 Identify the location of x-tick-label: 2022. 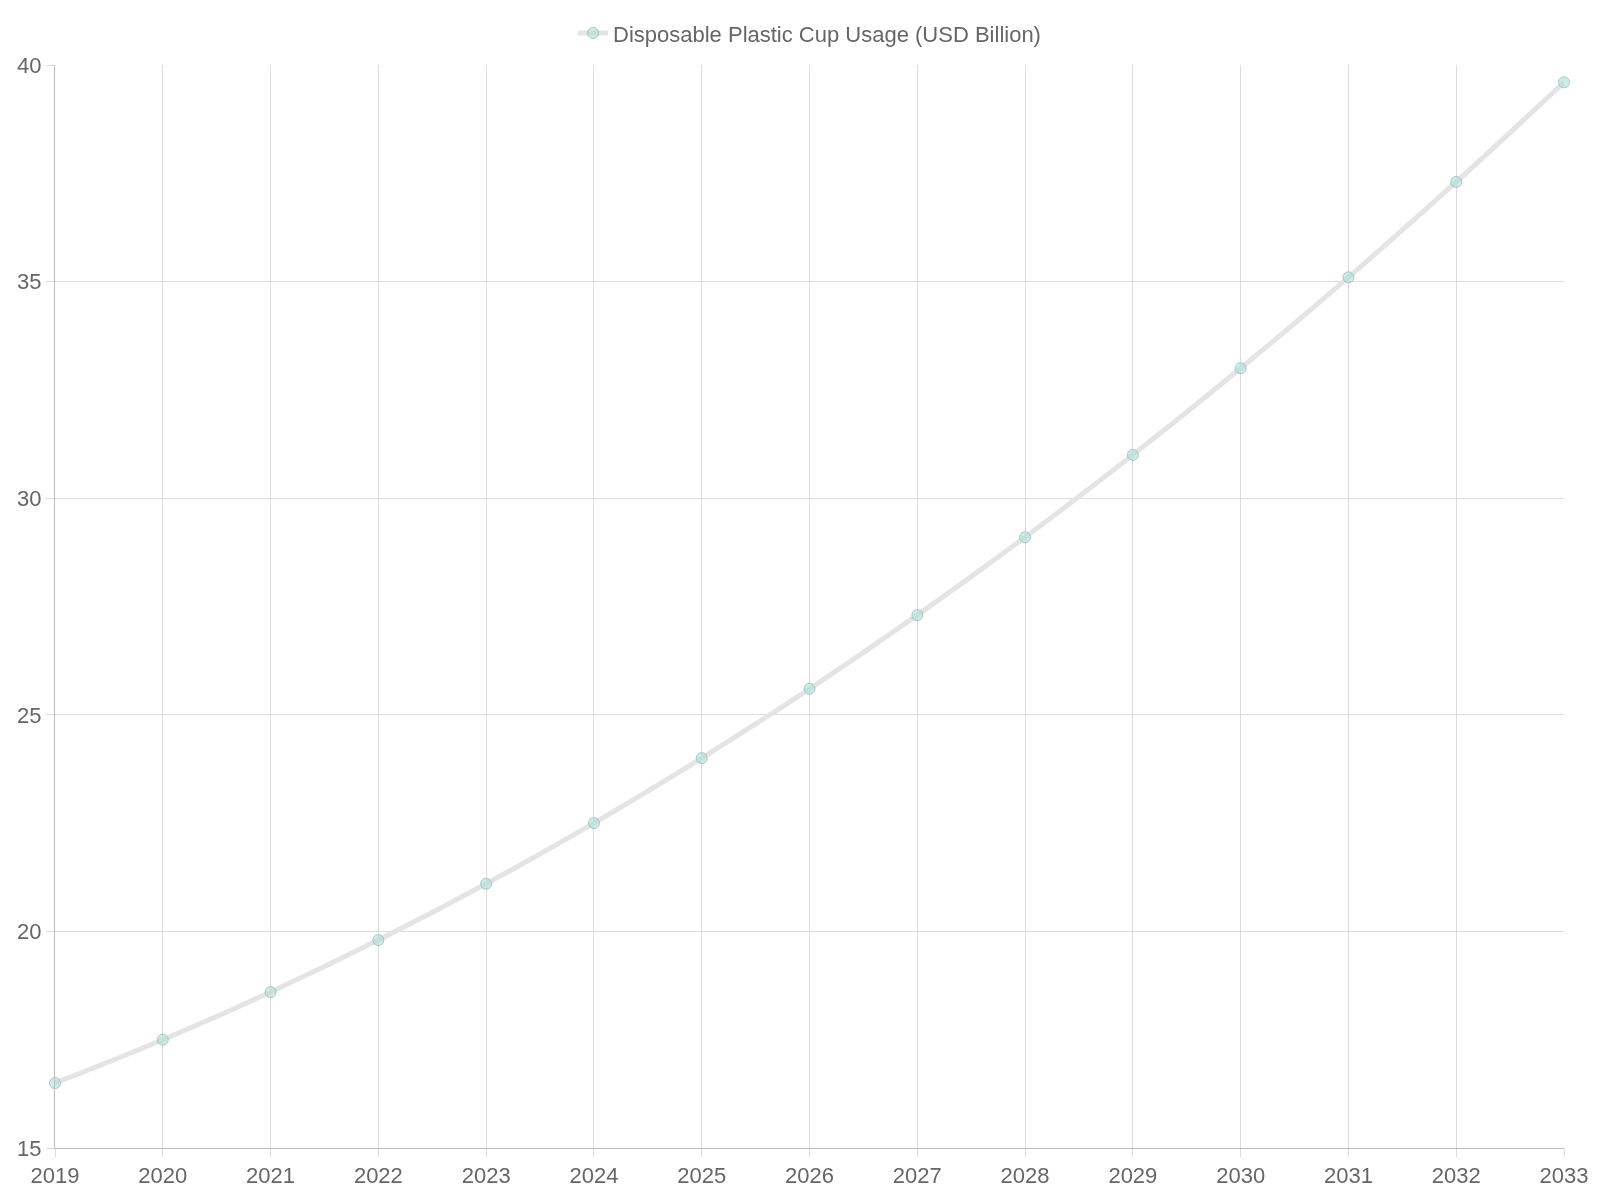
(378, 1176).